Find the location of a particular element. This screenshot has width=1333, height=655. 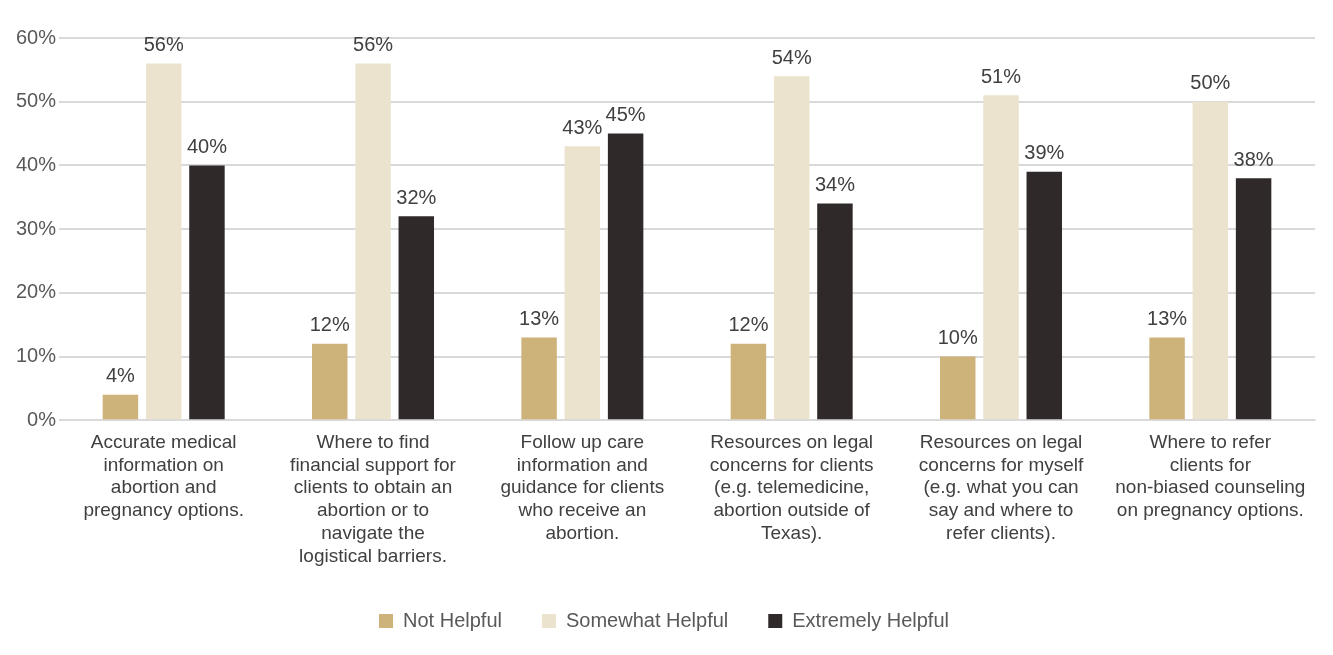

data-label: 39% is located at coordinates (1044, 152).